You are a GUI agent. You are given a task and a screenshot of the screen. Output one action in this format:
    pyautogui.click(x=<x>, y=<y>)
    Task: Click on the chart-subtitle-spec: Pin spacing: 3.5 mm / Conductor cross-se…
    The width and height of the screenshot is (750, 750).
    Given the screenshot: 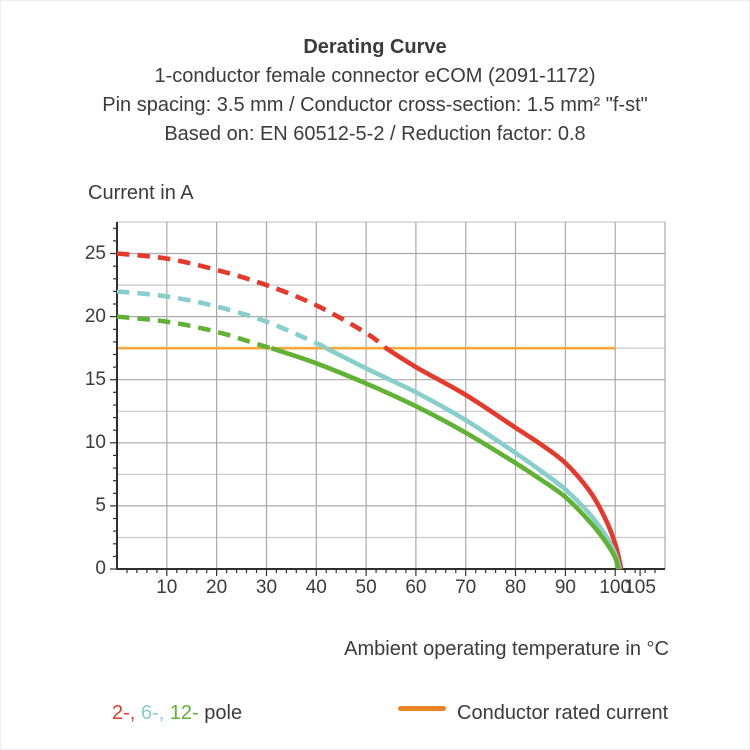 What is the action you would take?
    pyautogui.click(x=375, y=105)
    